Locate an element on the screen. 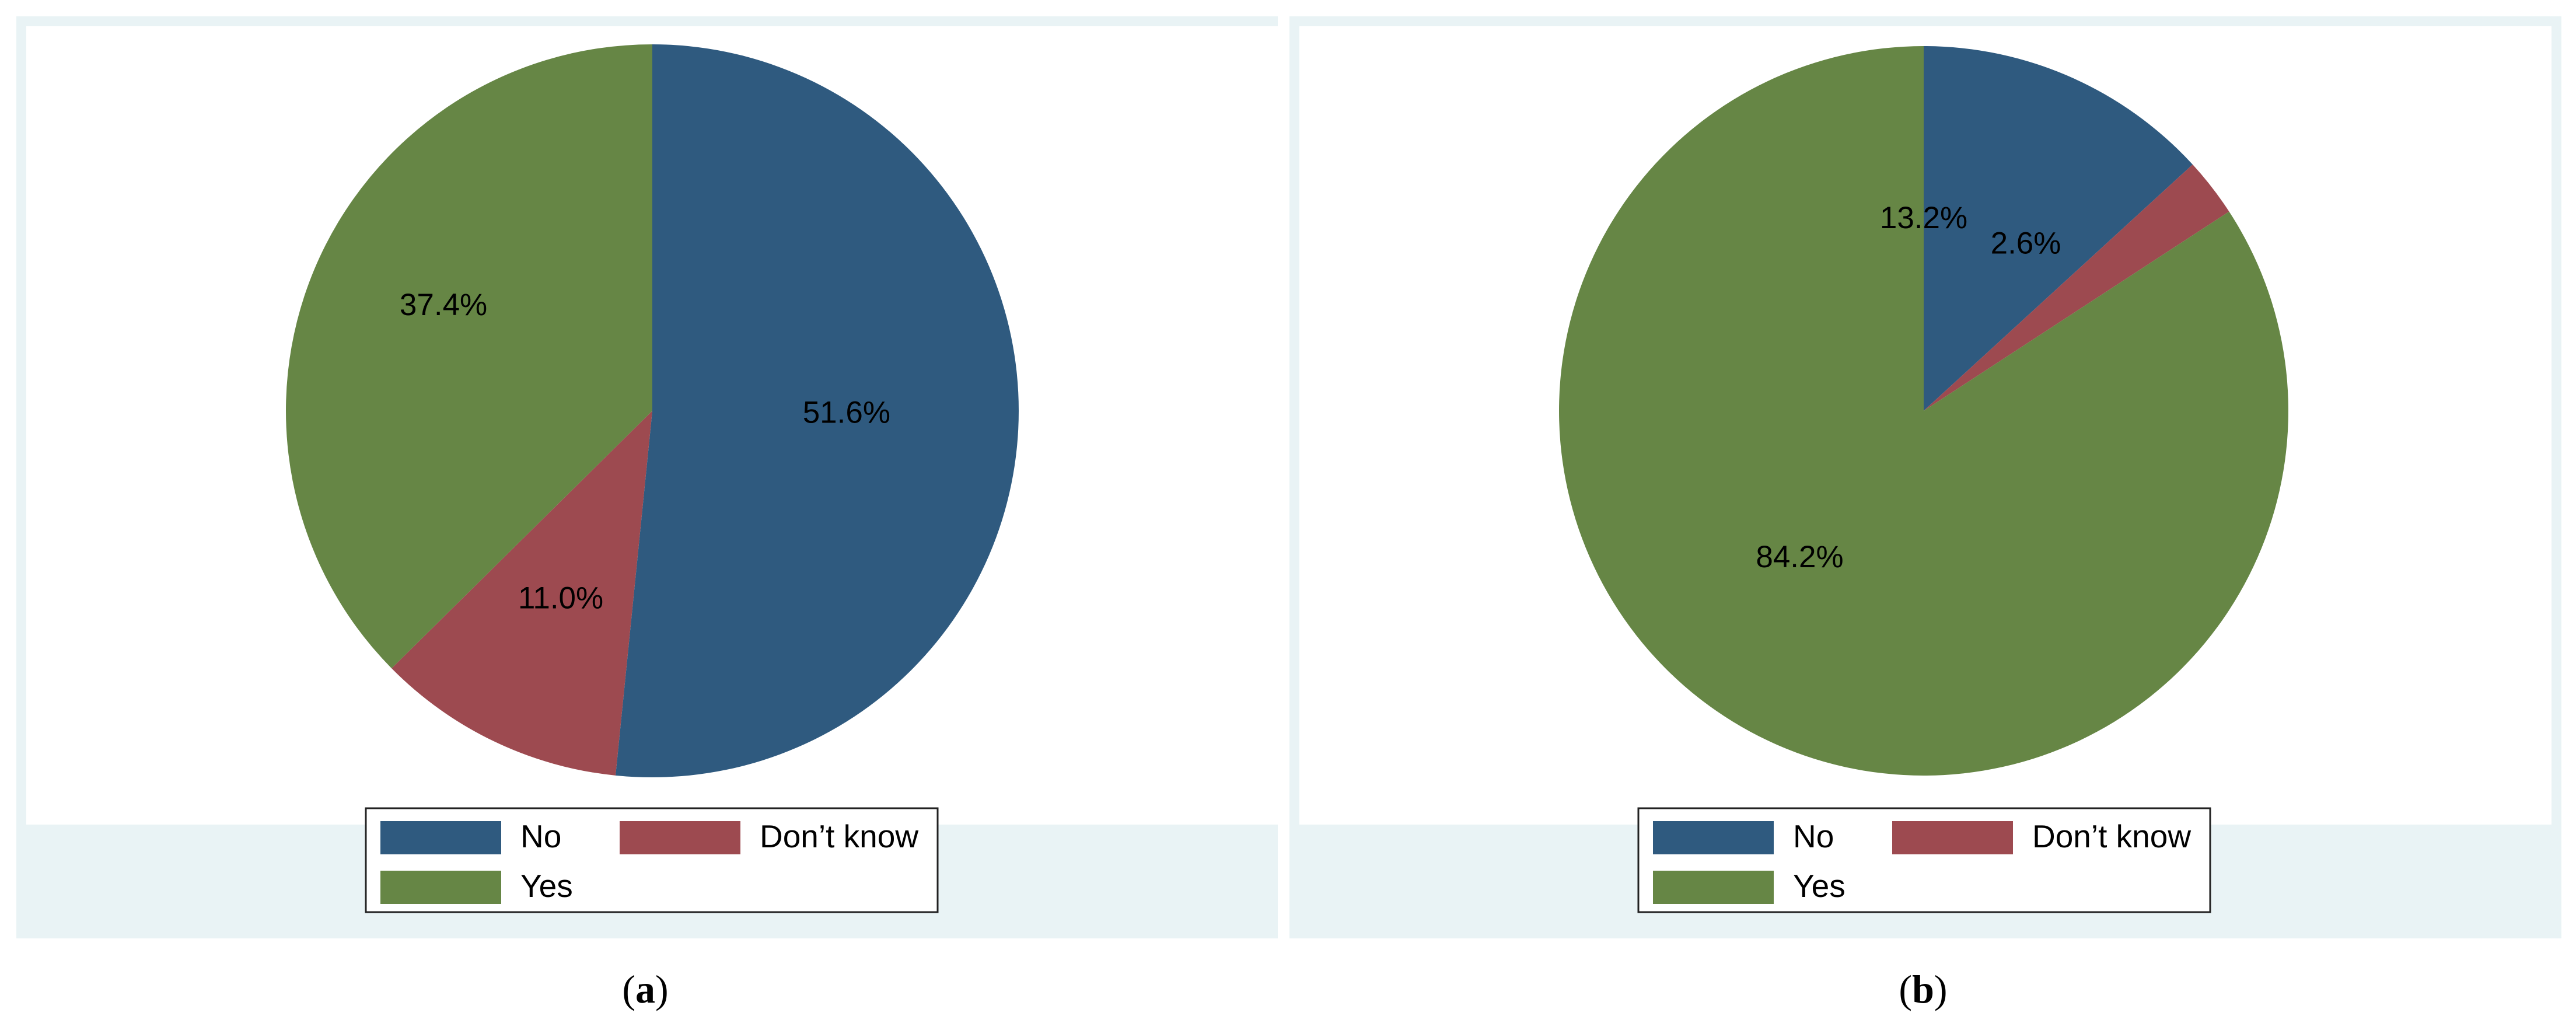 The image size is (2576, 1023). slice-value-label: 37.4% is located at coordinates (443, 305).